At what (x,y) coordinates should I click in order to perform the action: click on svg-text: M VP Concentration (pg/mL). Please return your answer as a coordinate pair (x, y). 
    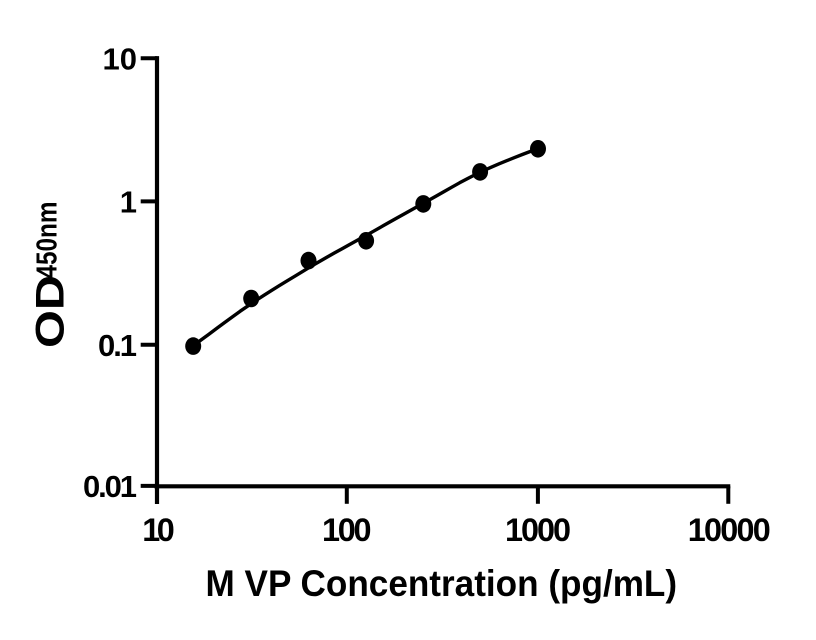
    Looking at the image, I should click on (442, 583).